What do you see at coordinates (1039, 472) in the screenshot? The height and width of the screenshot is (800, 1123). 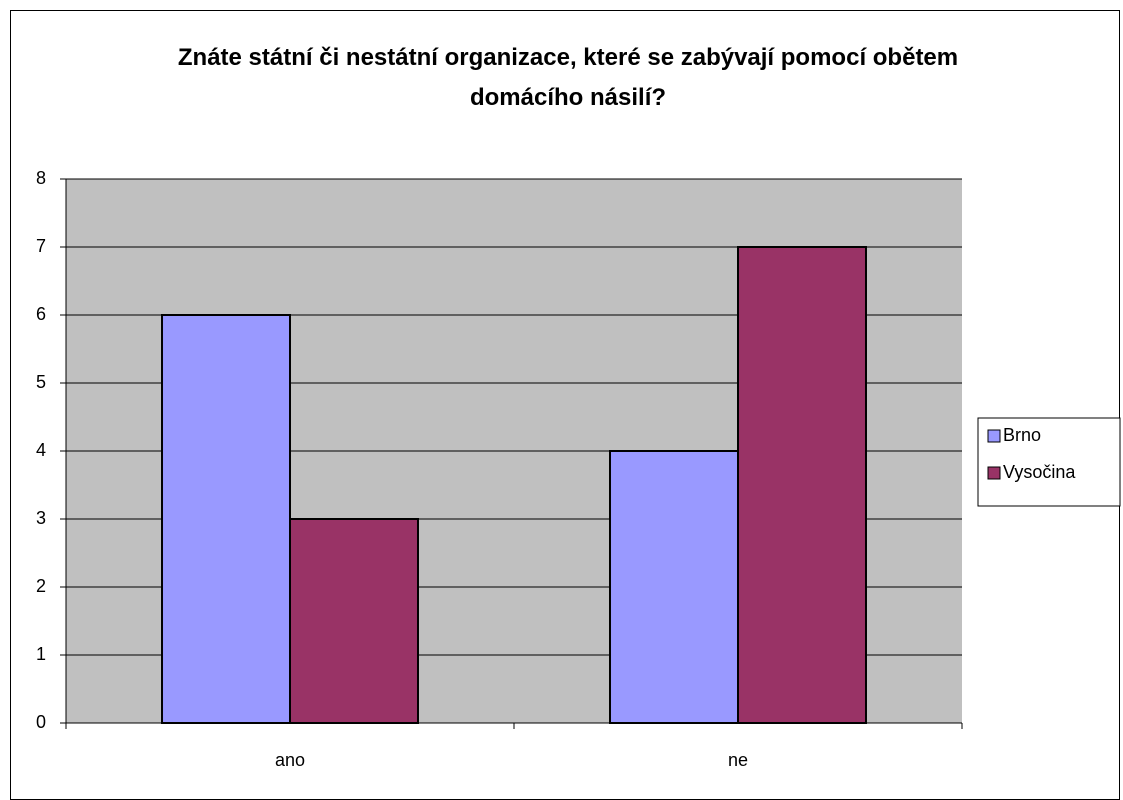 I see `legend-label: Vysočina` at bounding box center [1039, 472].